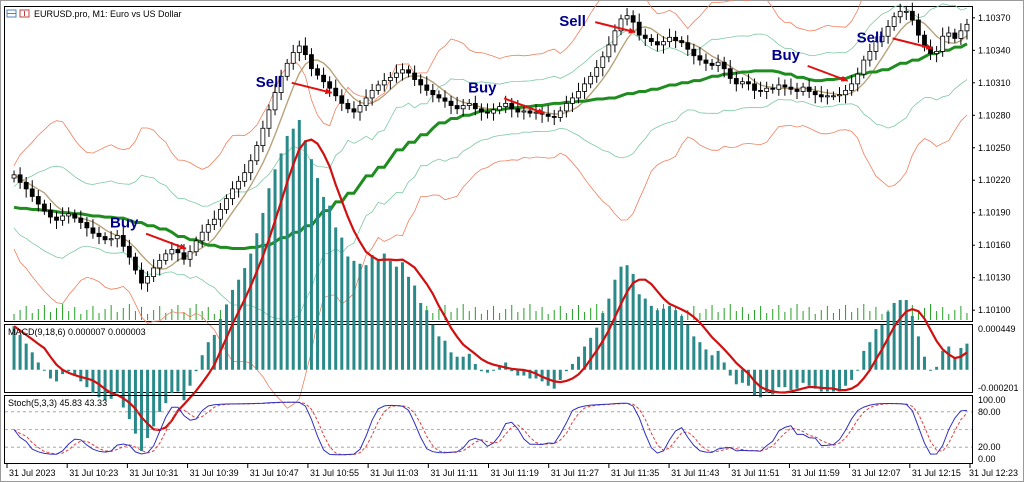  I want to click on time-tick-label: 31 Jul 2023, so click(32, 473).